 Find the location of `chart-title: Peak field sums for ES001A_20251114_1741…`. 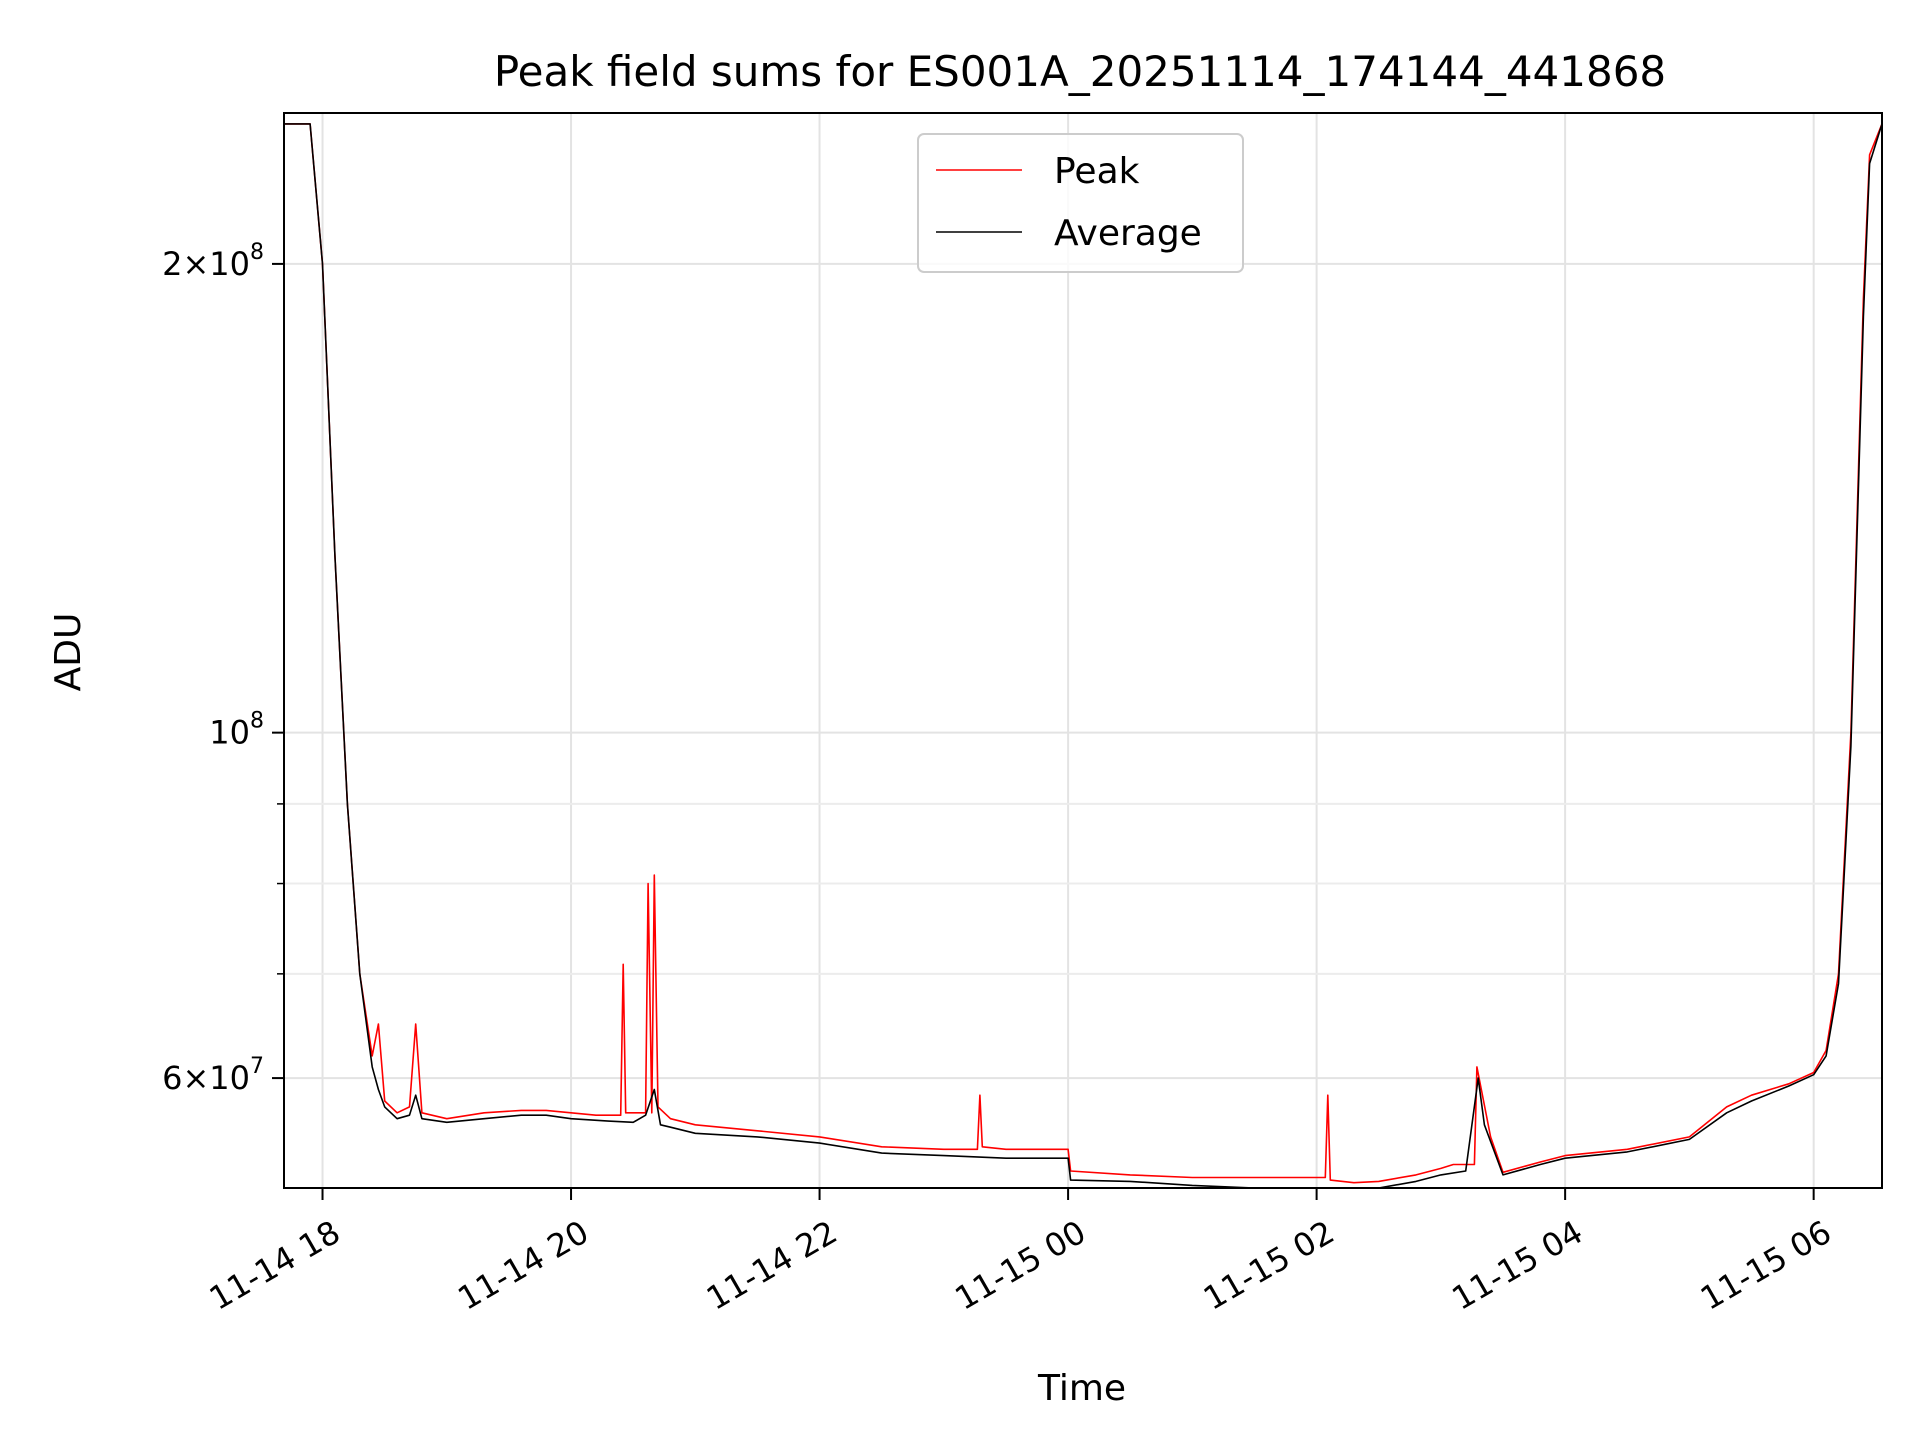

chart-title: Peak field sums for ES001A_20251114_1741… is located at coordinates (1080, 71).